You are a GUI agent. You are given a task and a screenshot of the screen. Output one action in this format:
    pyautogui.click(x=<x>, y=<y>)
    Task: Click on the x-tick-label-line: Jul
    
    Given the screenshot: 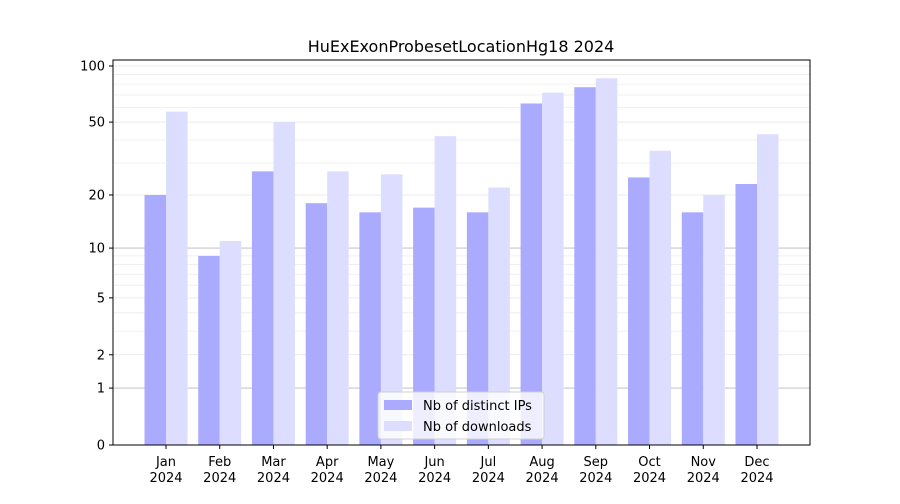 What is the action you would take?
    pyautogui.click(x=488, y=462)
    